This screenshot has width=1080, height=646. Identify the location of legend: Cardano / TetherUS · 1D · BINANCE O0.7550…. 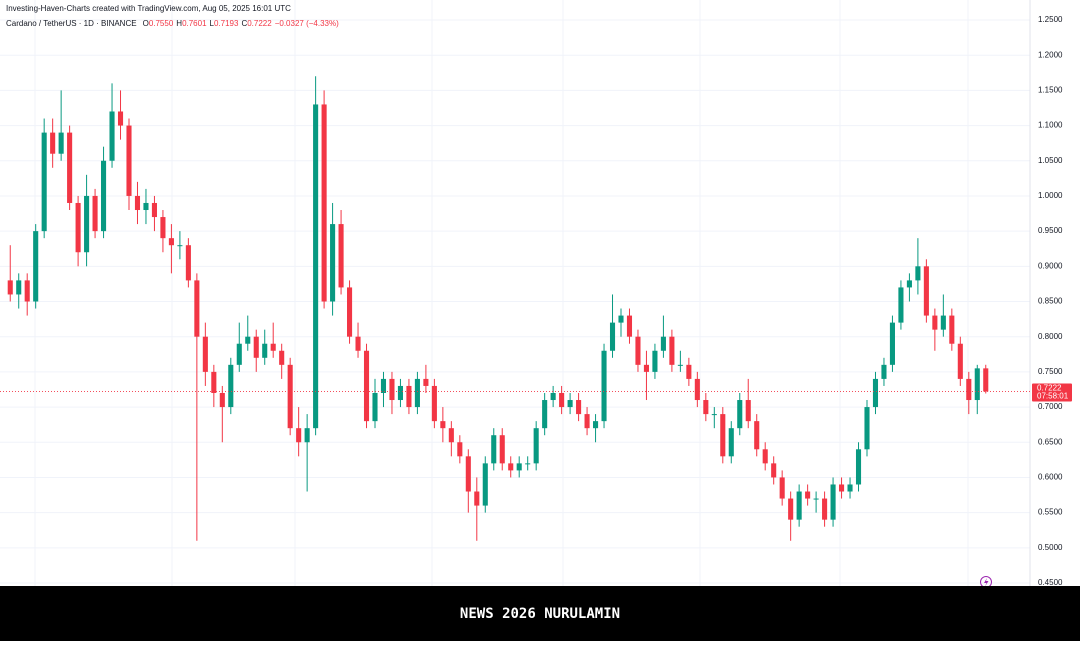
(172, 23).